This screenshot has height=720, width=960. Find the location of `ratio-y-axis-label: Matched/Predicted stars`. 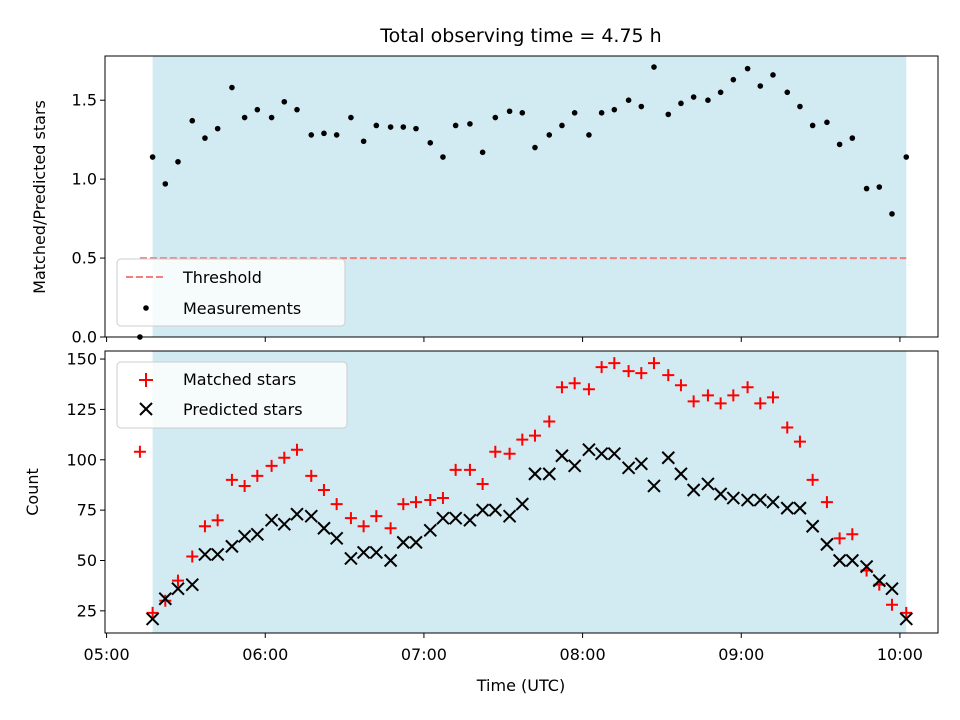

ratio-y-axis-label: Matched/Predicted stars is located at coordinates (39, 197).